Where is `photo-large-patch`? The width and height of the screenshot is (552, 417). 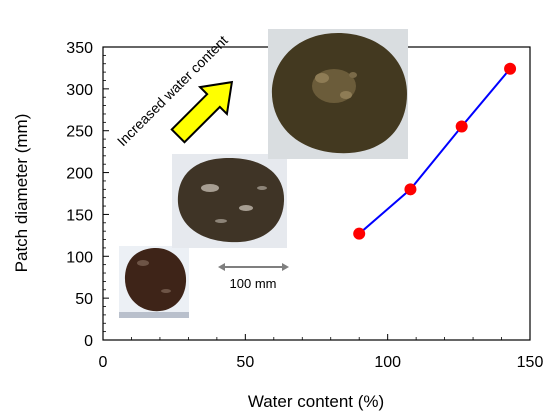
photo-large-patch is located at coordinates (338, 94).